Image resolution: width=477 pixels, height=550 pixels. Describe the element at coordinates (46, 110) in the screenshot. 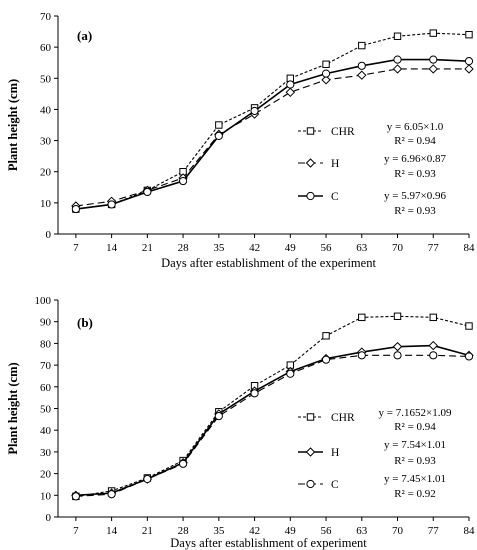

I see `chart0-y-tick-label: 40` at that location.